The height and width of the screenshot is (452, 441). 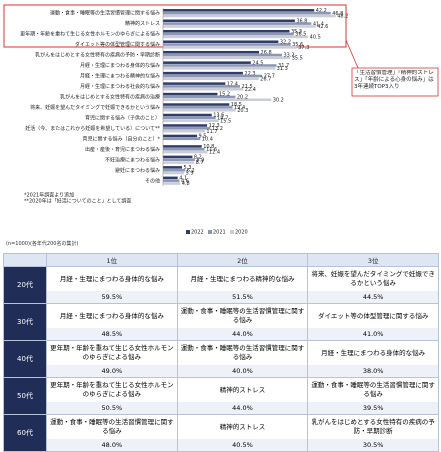 What do you see at coordinates (242, 260) in the screenshot?
I see `column-header: 2位` at bounding box center [242, 260].